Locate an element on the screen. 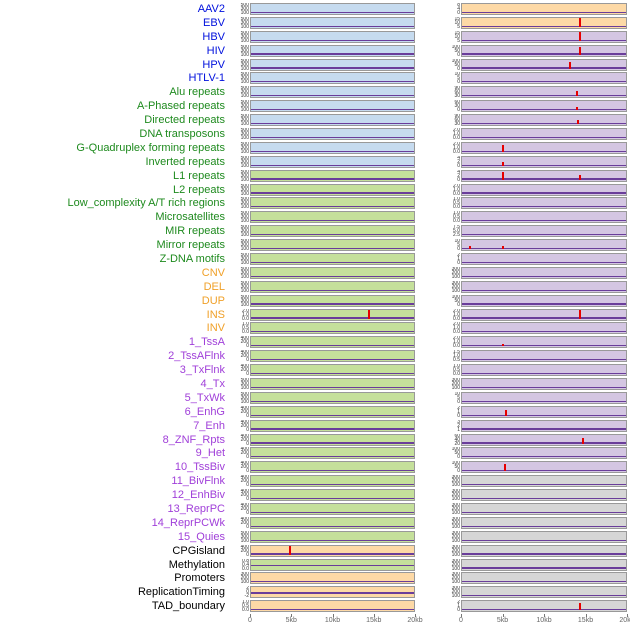 The height and width of the screenshot is (630, 630). row-label: Directed repeats is located at coordinates (184, 120).